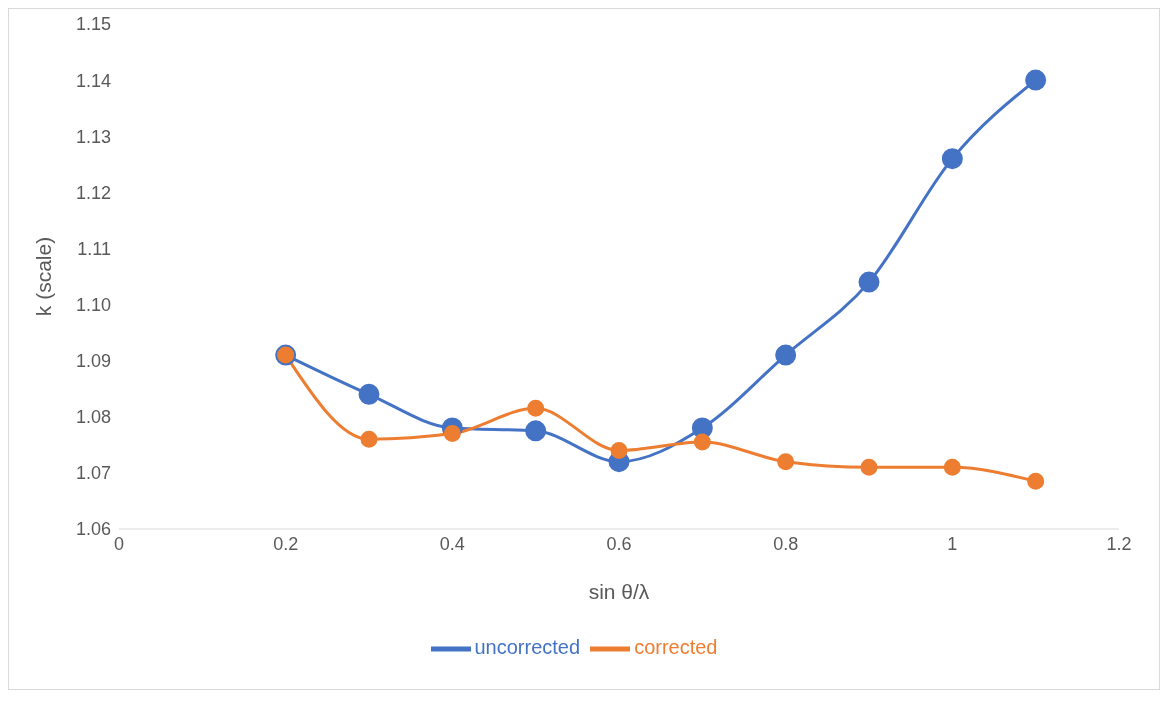 The height and width of the screenshot is (704, 1168). What do you see at coordinates (93, 304) in the screenshot?
I see `y-tick-label: 1.10` at bounding box center [93, 304].